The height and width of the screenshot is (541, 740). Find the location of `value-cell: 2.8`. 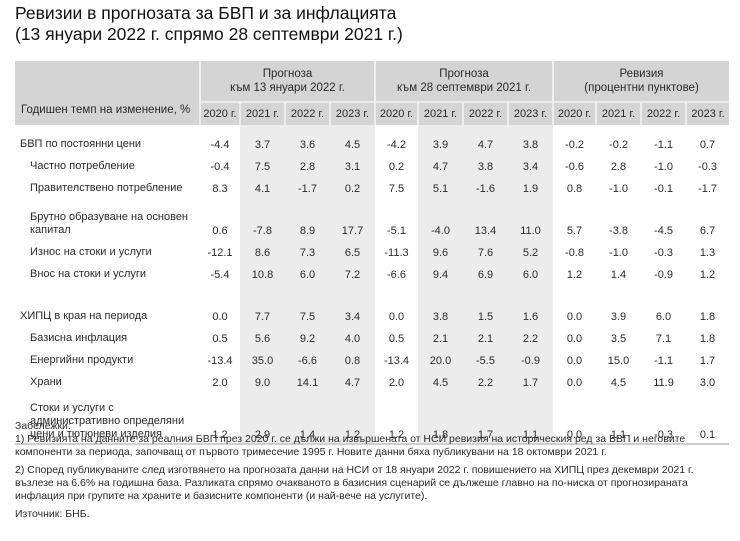

value-cell: 2.8 is located at coordinates (618, 167).